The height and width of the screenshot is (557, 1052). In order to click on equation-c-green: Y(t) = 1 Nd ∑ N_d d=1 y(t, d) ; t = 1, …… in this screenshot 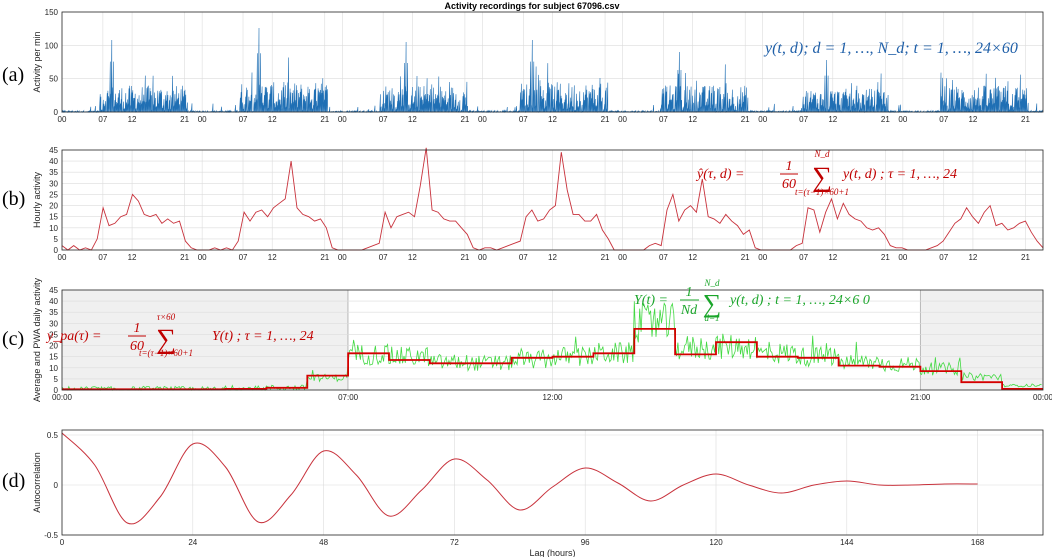, I will do `click(752, 300)`.